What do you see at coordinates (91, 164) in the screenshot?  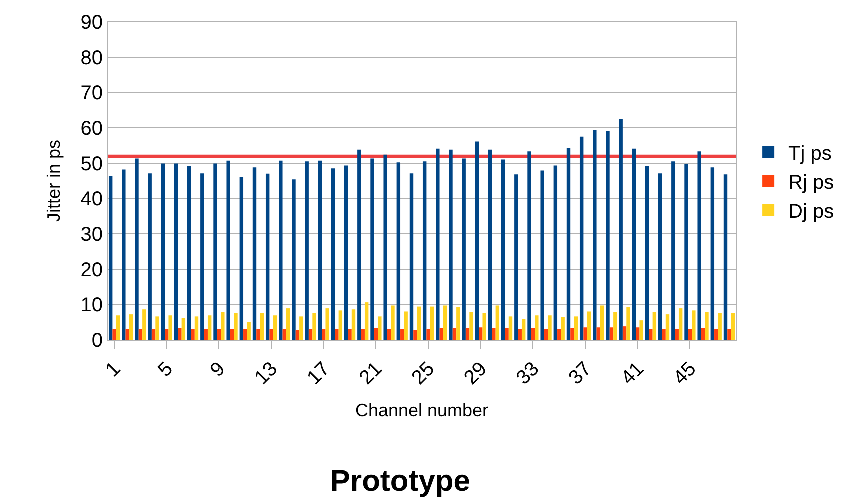 I see `y-tick-label: 50` at bounding box center [91, 164].